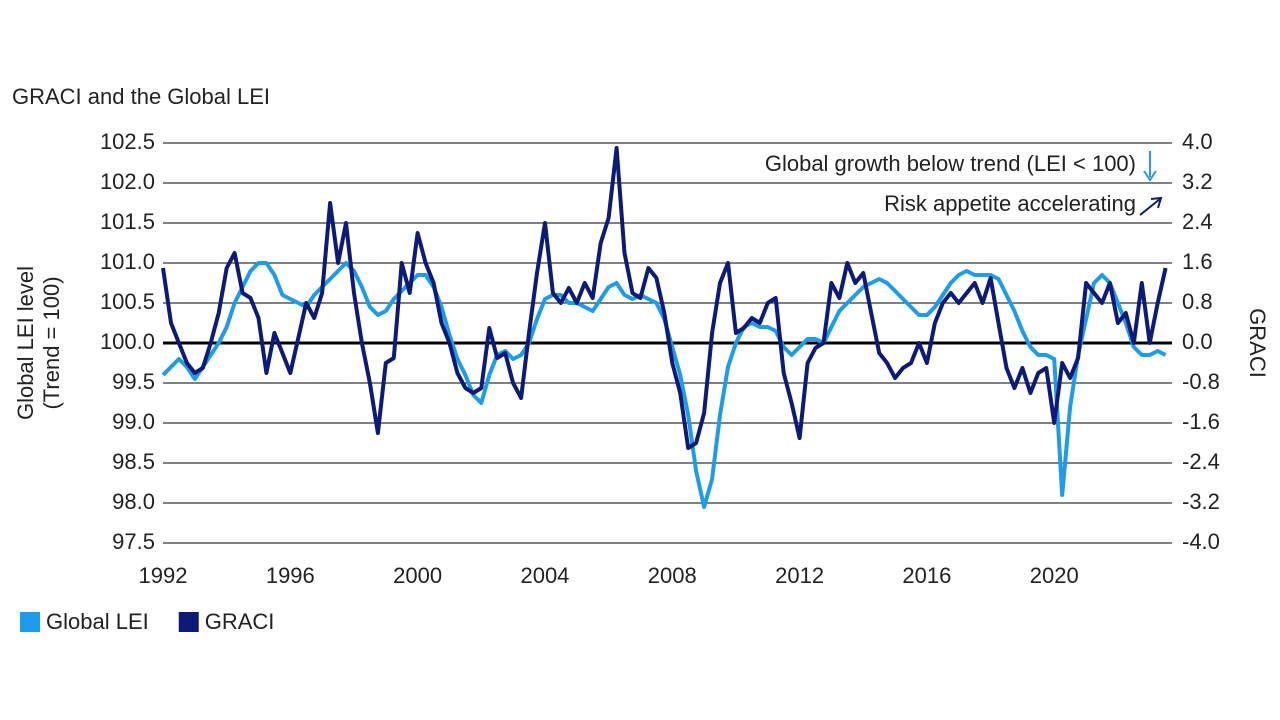 This screenshot has height=720, width=1280. I want to click on x-tick-label: 2020, so click(1054, 575).